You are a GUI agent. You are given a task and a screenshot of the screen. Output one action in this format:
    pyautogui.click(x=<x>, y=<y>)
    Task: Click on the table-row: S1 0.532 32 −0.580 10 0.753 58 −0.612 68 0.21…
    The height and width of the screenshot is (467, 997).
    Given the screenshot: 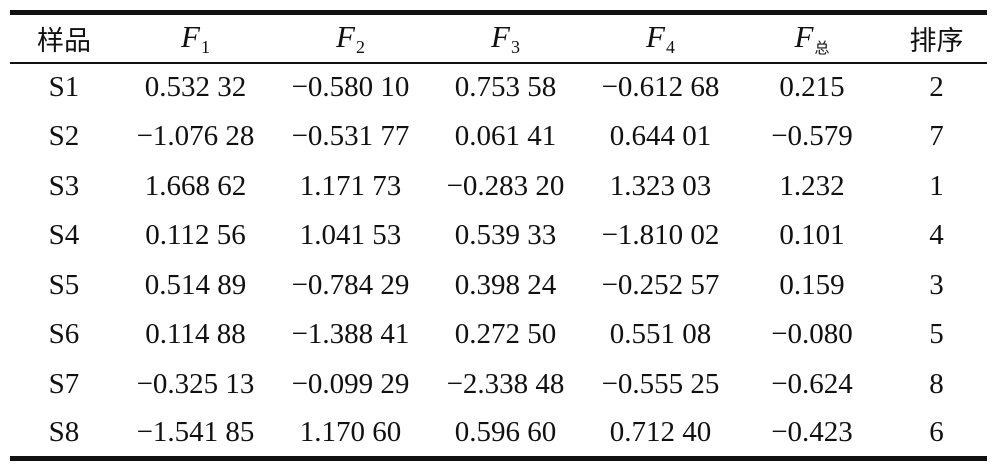 What is the action you would take?
    pyautogui.click(x=498, y=88)
    